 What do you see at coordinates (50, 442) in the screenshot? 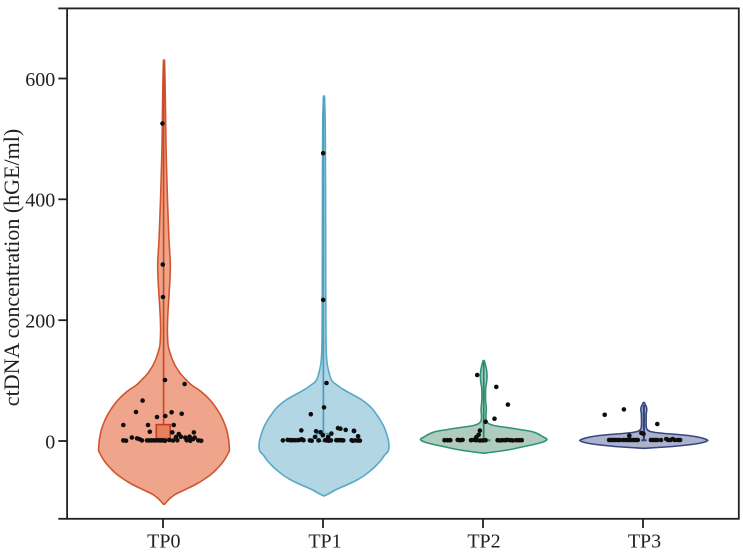
I see `svg-text: 0` at bounding box center [50, 442].